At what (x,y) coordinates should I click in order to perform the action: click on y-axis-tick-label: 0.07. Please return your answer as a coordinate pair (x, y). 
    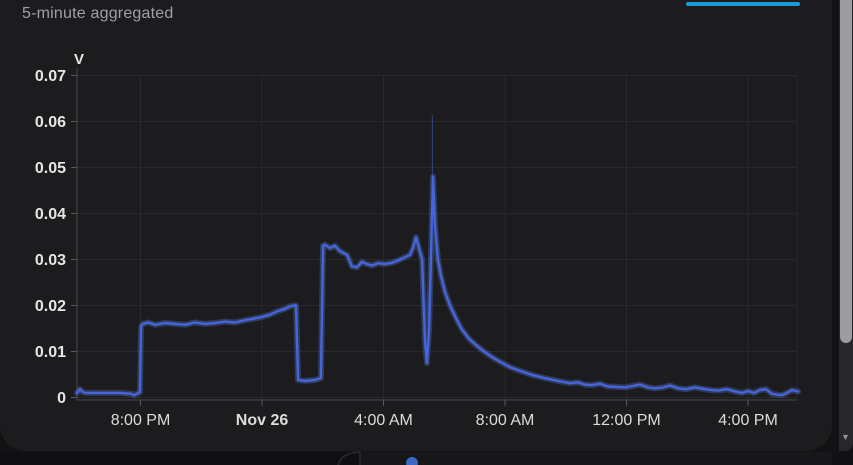
    Looking at the image, I should click on (50, 76).